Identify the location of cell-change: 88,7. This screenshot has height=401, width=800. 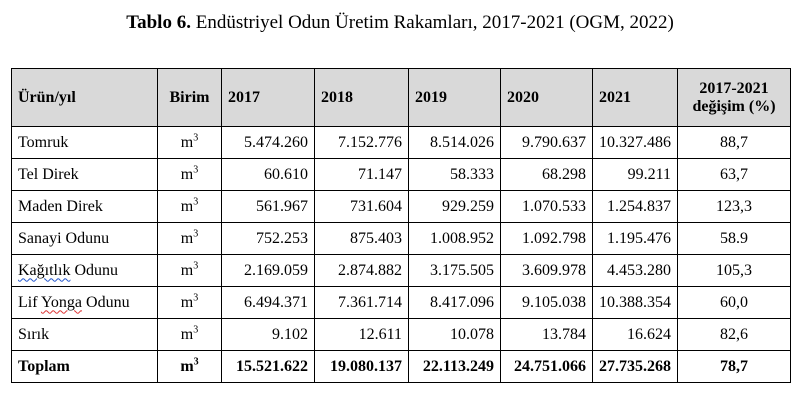
(734, 142).